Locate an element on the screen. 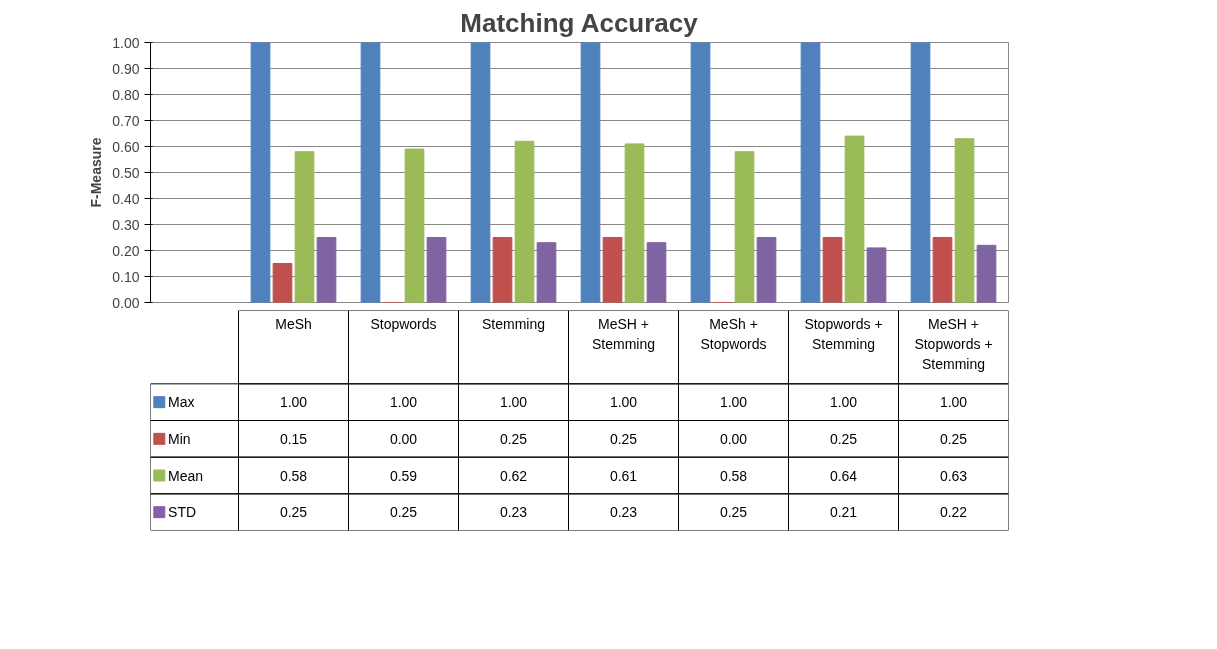 The width and height of the screenshot is (1217, 649). x-tick-label: MeSH + Stopwords + Stemming is located at coordinates (953, 344).